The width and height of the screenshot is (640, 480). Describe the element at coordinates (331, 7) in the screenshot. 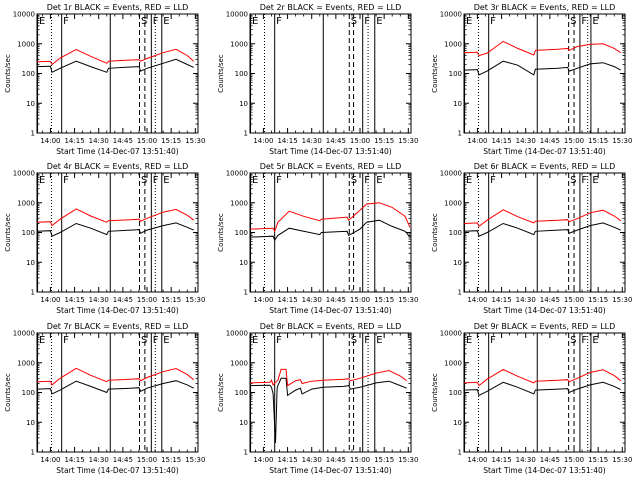

I see `panel-title: Det 2r BLACK = Events, RED = LLD` at that location.